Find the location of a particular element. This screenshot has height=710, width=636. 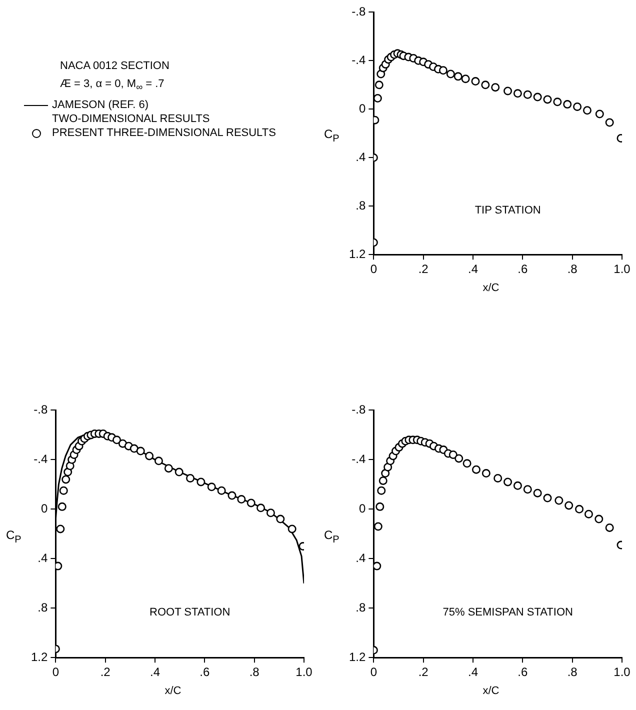

annotation: TIP STATION is located at coordinates (507, 210).